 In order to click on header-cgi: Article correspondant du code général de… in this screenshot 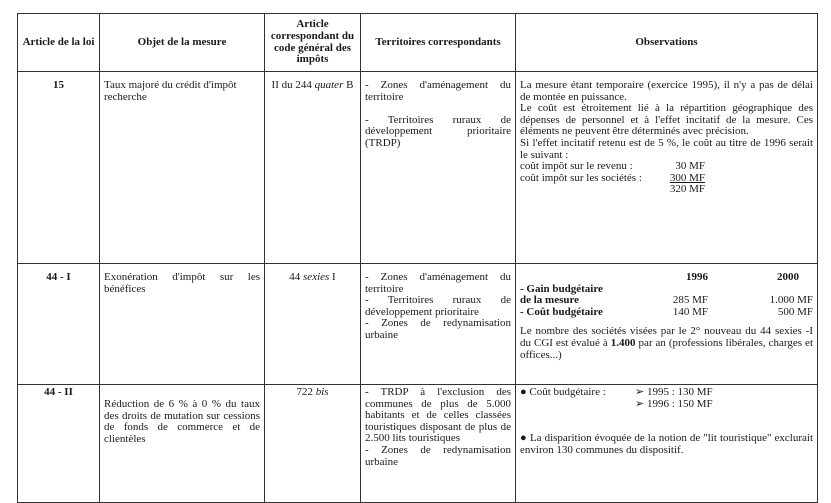, I will do `click(312, 42)`.